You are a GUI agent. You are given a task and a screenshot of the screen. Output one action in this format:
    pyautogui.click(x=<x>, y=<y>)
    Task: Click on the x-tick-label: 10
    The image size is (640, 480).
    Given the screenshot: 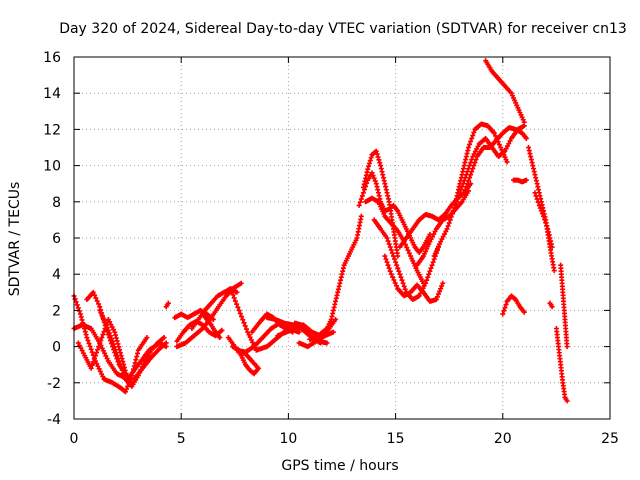 What is the action you would take?
    pyautogui.click(x=288, y=439)
    